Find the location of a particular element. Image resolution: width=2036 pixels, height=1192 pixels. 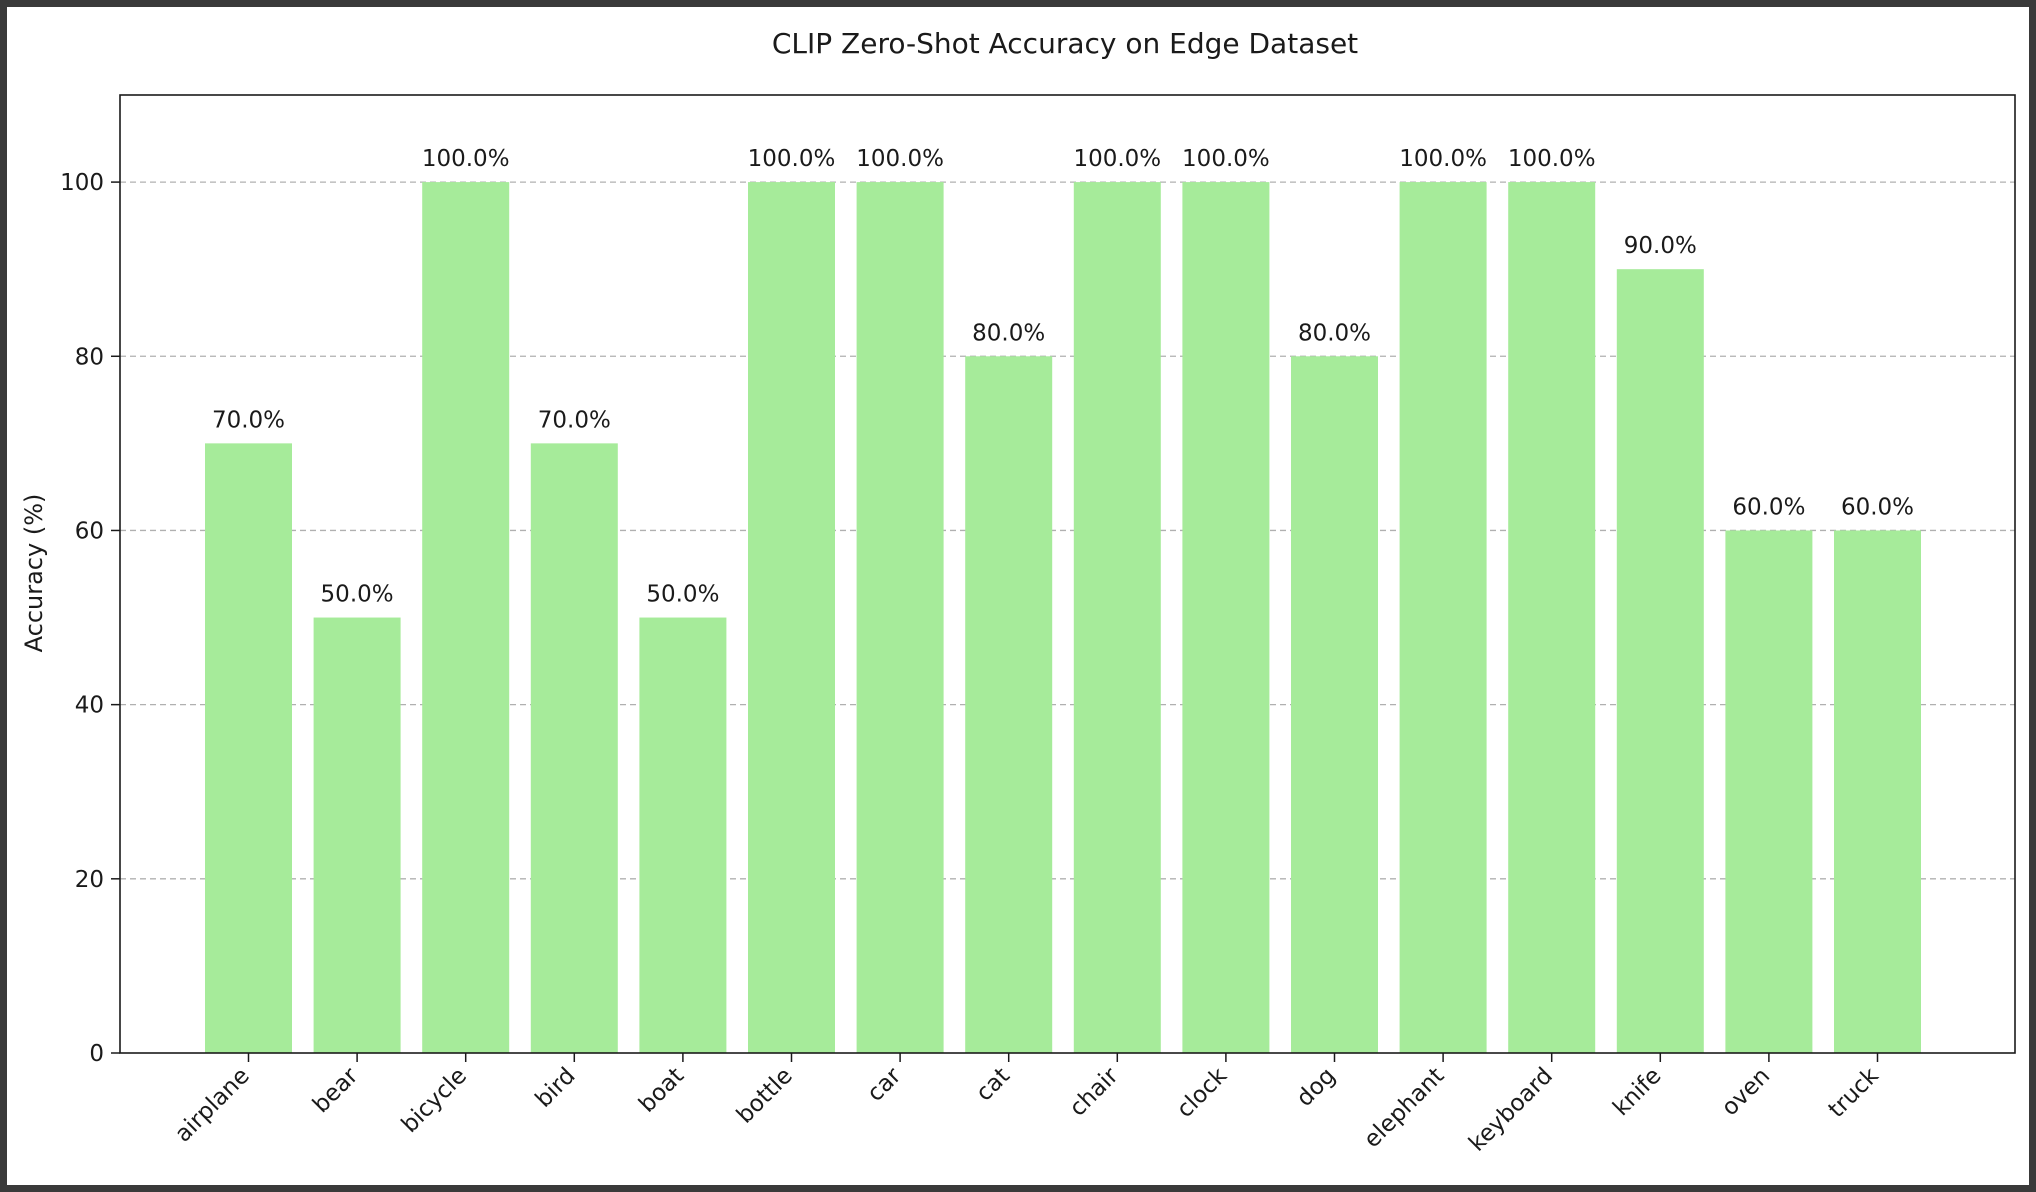

data-label-car: 100.0% is located at coordinates (900, 159).